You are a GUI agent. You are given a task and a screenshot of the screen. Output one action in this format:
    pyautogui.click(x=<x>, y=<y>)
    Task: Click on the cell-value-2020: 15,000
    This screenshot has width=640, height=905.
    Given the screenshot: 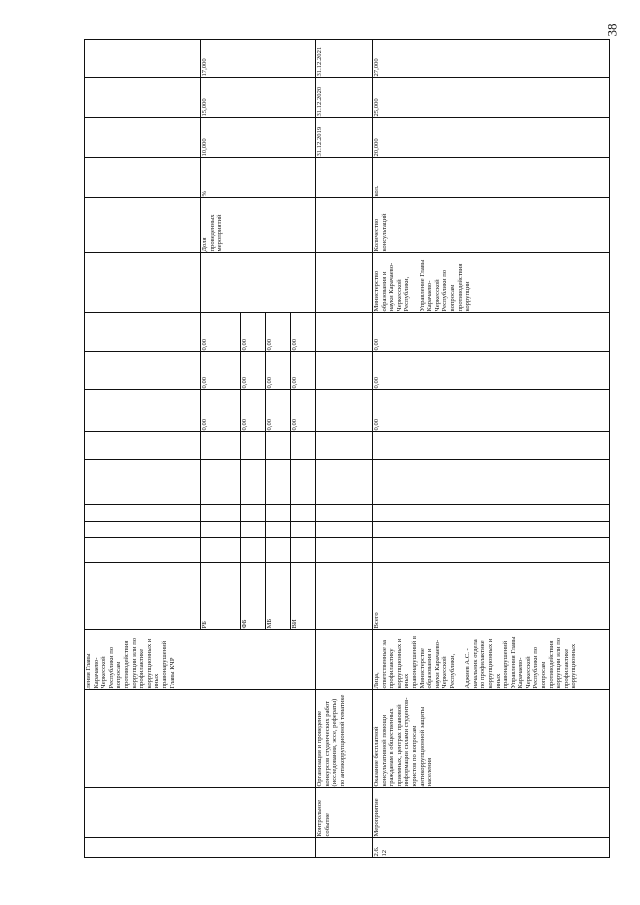 What is the action you would take?
    pyautogui.click(x=204, y=107)
    